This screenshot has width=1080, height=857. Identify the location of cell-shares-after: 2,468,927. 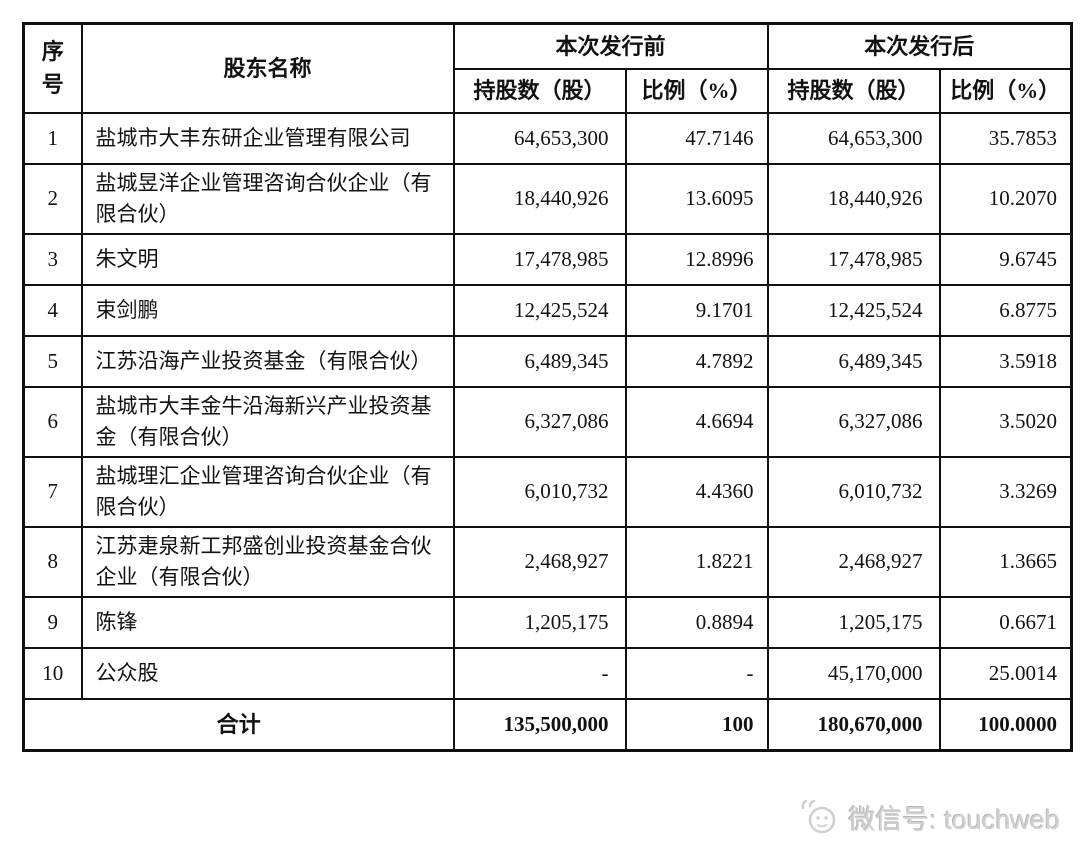
(853, 561).